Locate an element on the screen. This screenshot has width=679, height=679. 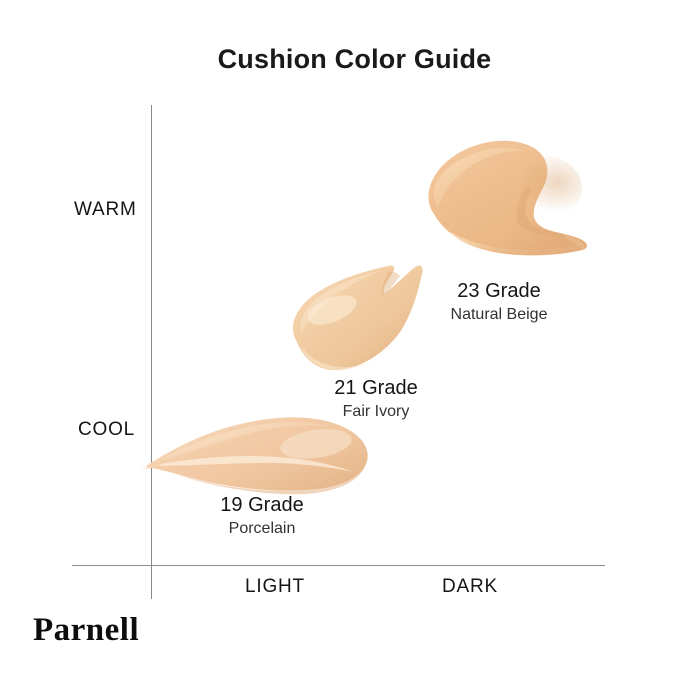
swatch-23-shade-name: Natural Beige is located at coordinates (499, 314).